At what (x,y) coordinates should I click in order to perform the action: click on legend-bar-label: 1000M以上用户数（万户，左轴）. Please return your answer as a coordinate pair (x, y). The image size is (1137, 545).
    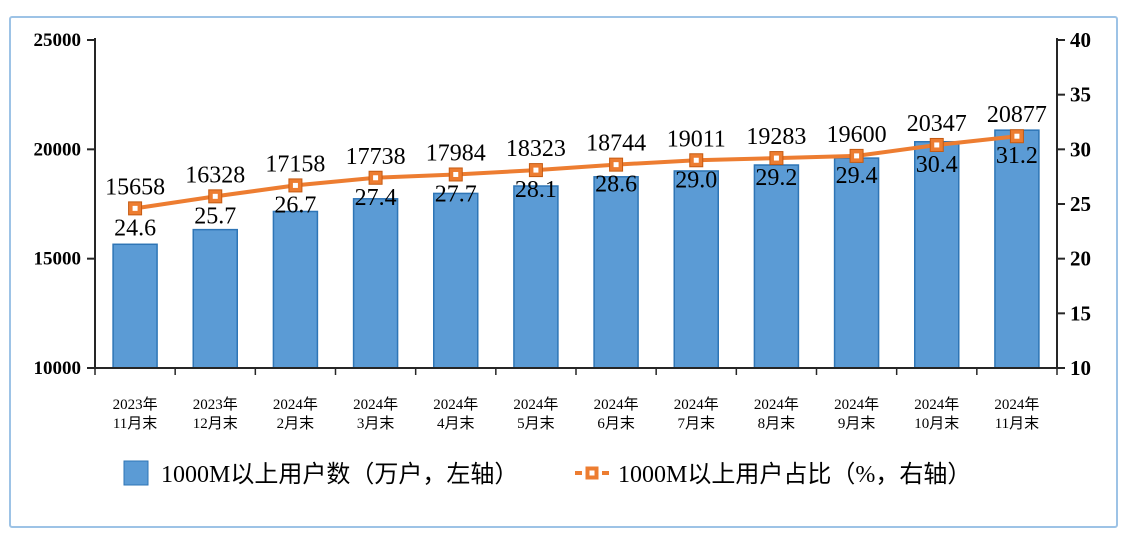
    Looking at the image, I should click on (339, 474).